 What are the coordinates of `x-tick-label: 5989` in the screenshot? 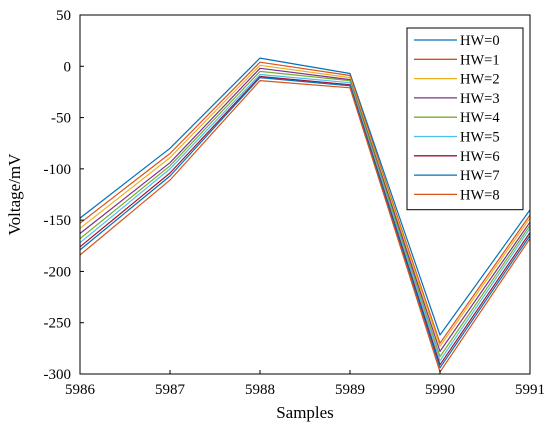 It's located at (350, 390).